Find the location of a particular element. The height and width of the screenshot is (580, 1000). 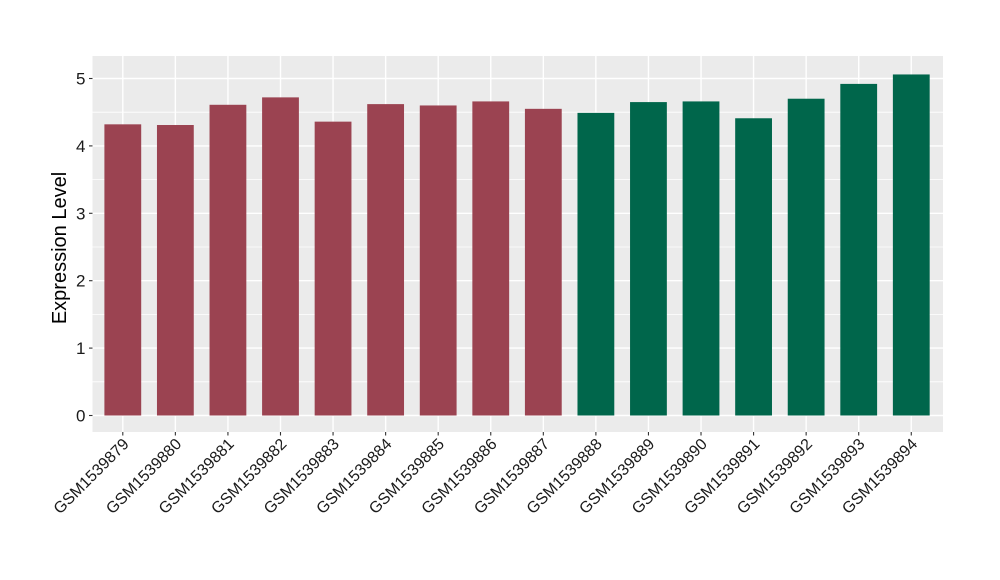

bar-GSM1539879 is located at coordinates (123, 270).